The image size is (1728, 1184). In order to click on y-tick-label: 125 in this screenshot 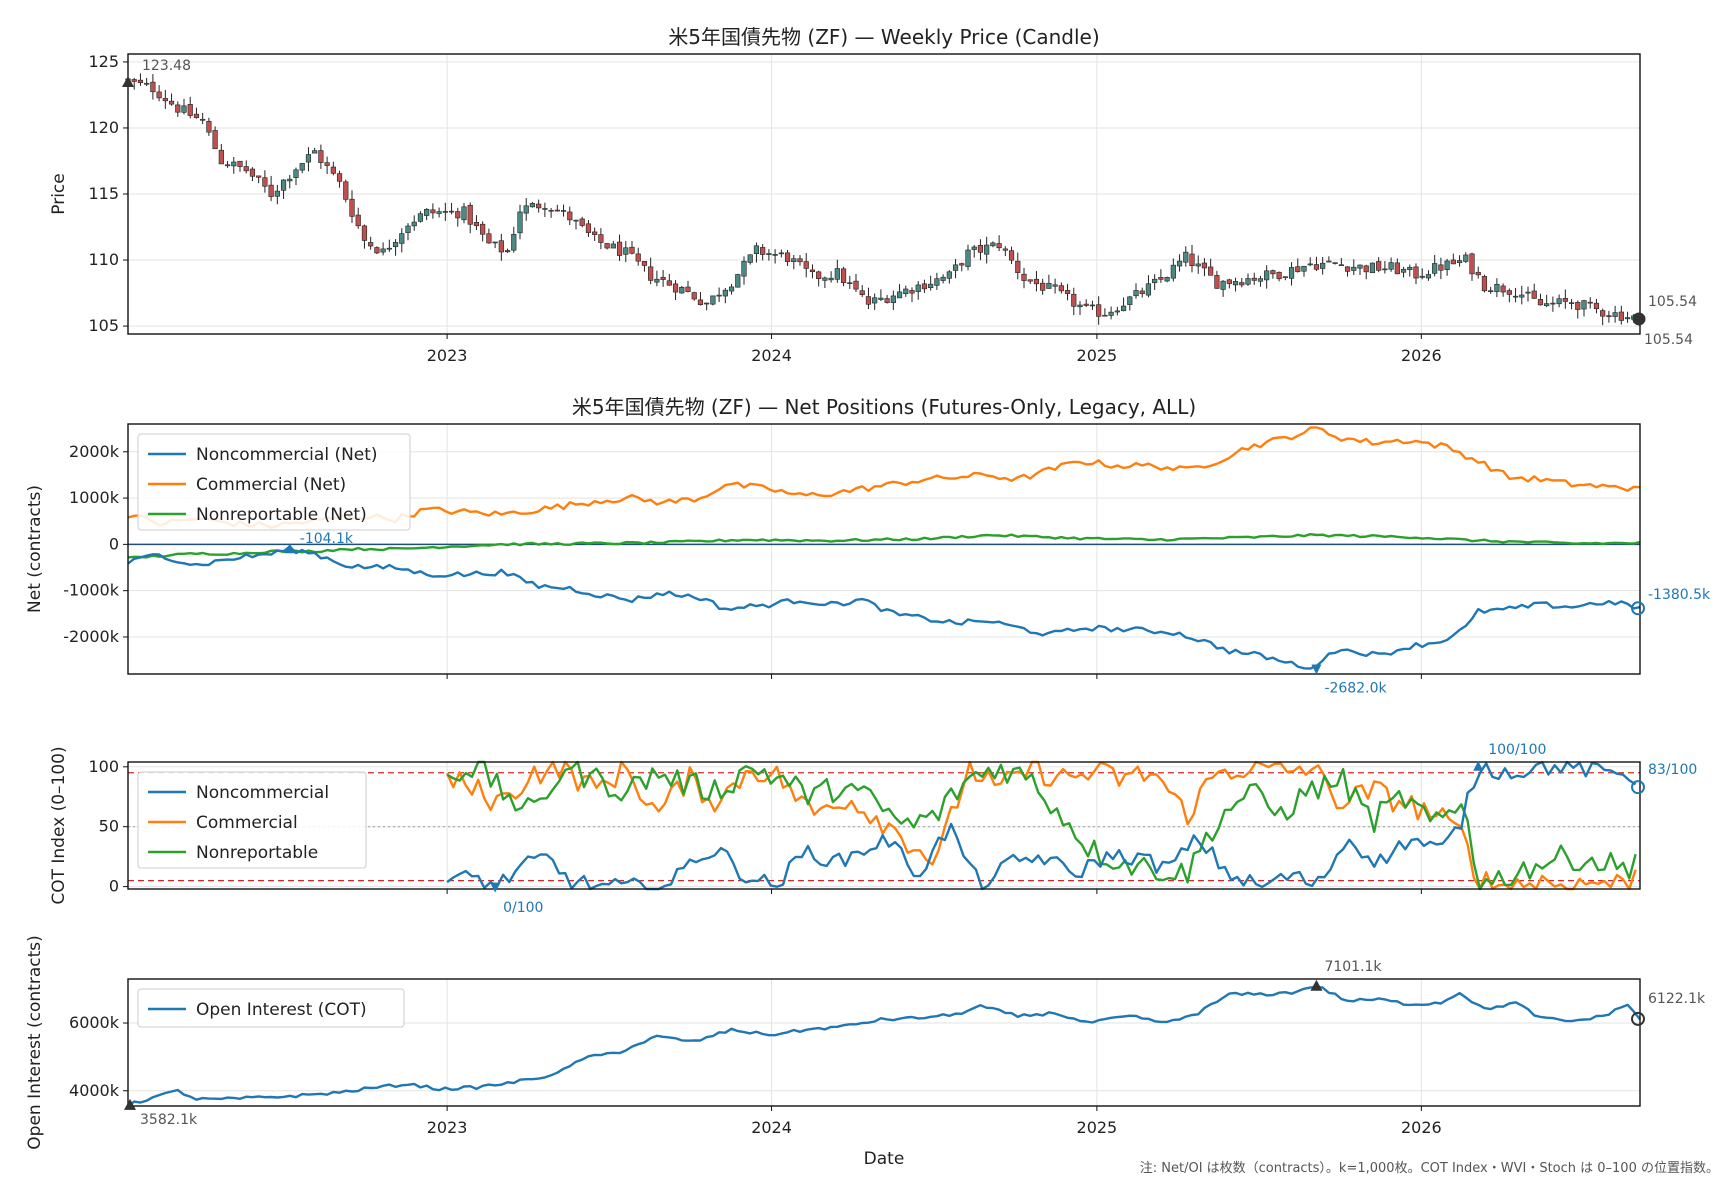, I will do `click(103, 61)`.